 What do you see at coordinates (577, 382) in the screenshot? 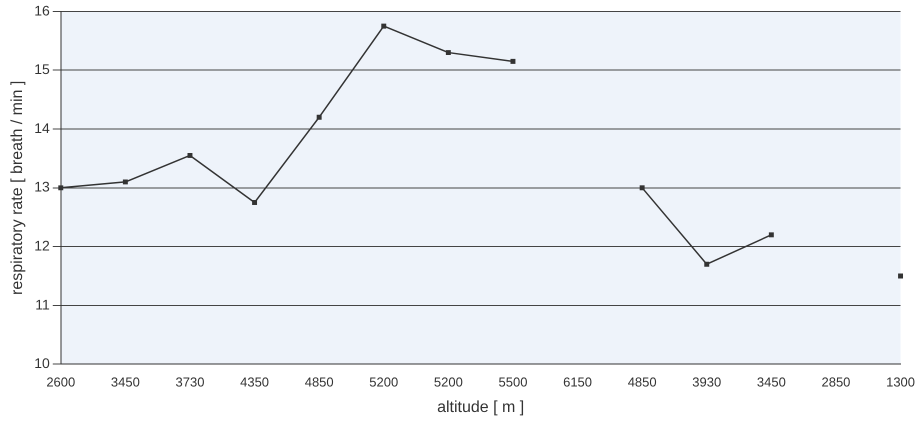
I see `x-tick-label: 6150` at bounding box center [577, 382].